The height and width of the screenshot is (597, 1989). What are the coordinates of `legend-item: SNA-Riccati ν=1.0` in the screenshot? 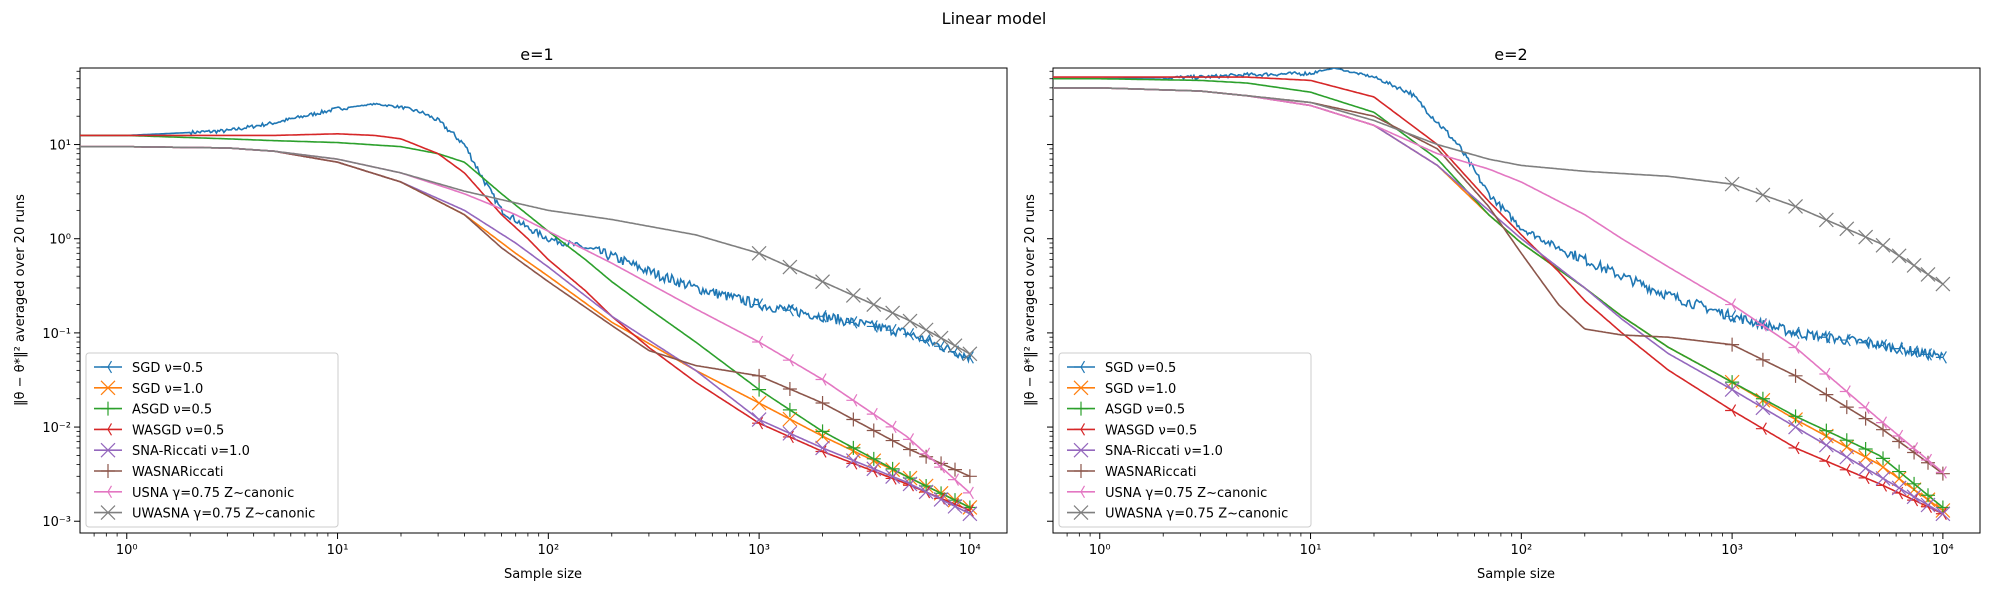 It's located at (1145, 450).